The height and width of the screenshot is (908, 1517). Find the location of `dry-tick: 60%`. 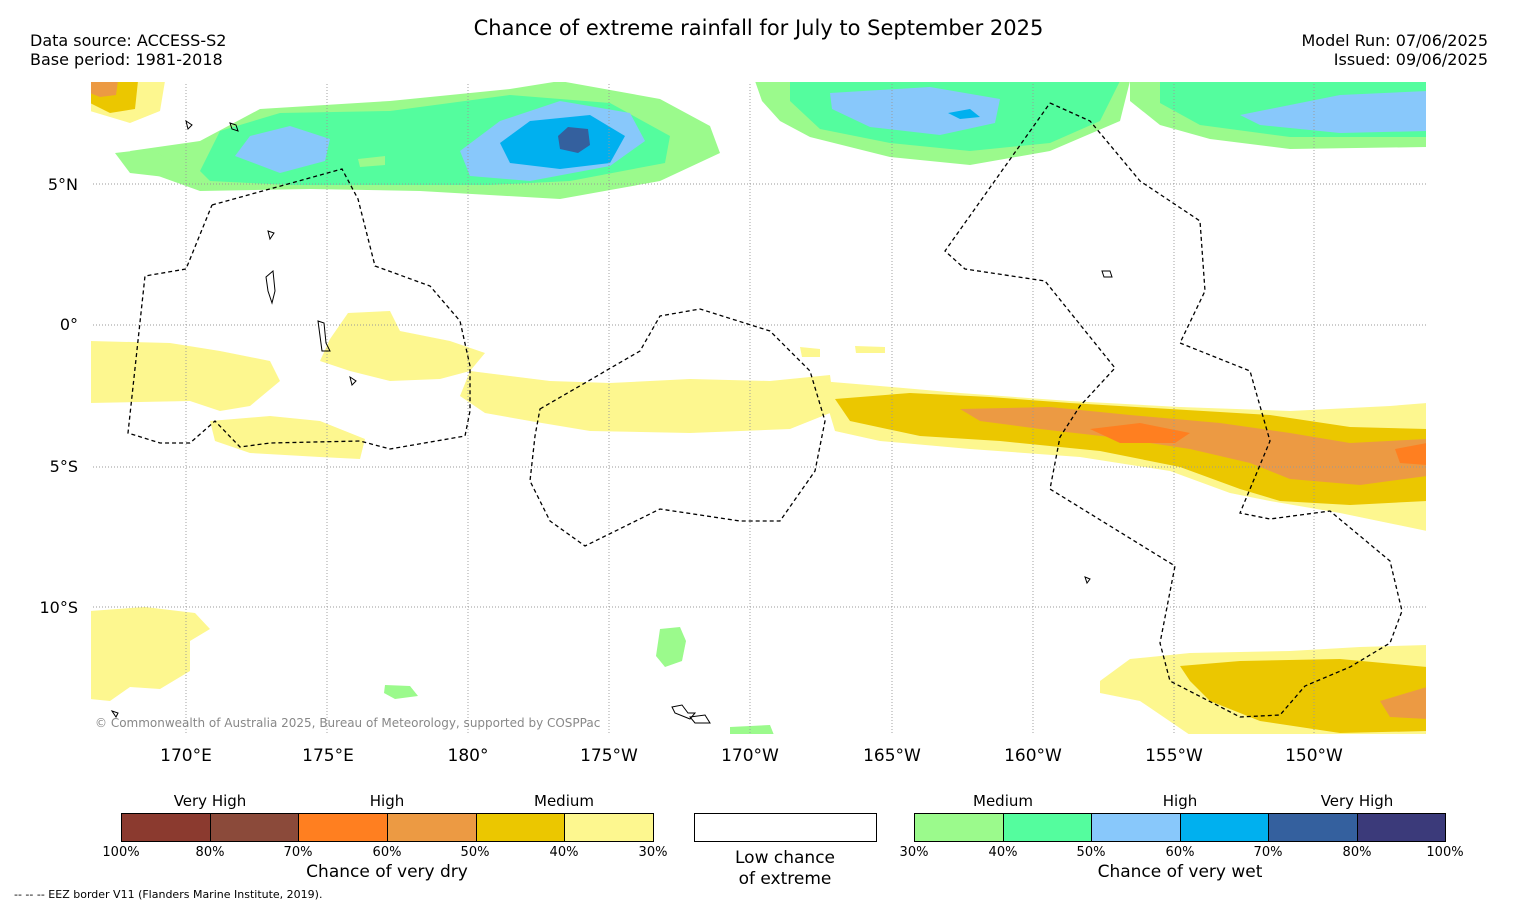

dry-tick: 60% is located at coordinates (387, 852).